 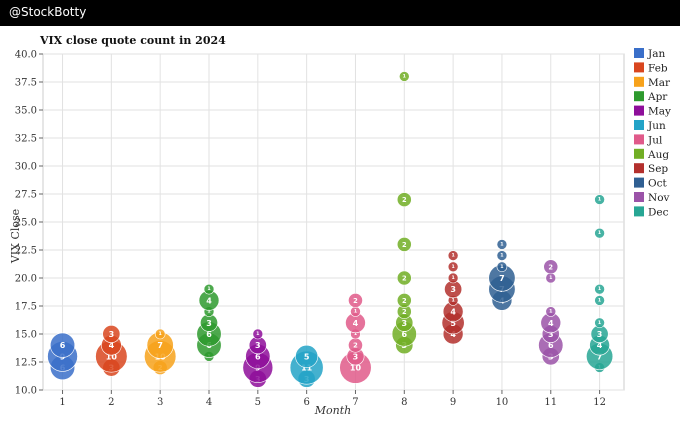 I want to click on bubble-count-label: 5, so click(x=307, y=356).